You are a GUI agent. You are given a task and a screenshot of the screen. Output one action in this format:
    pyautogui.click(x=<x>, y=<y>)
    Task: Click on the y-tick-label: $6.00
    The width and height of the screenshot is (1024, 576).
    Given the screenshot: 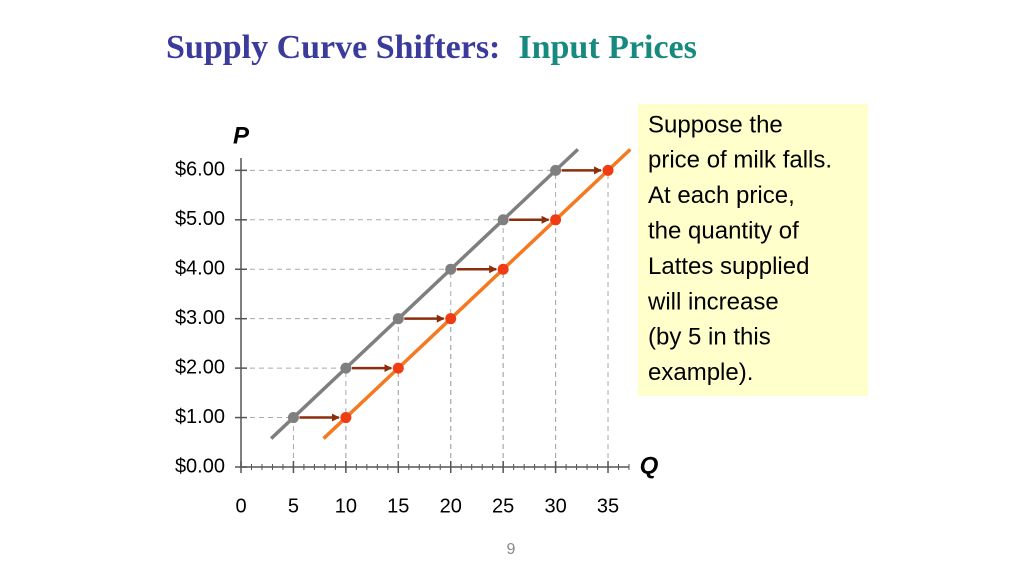 What is the action you would take?
    pyautogui.click(x=200, y=170)
    